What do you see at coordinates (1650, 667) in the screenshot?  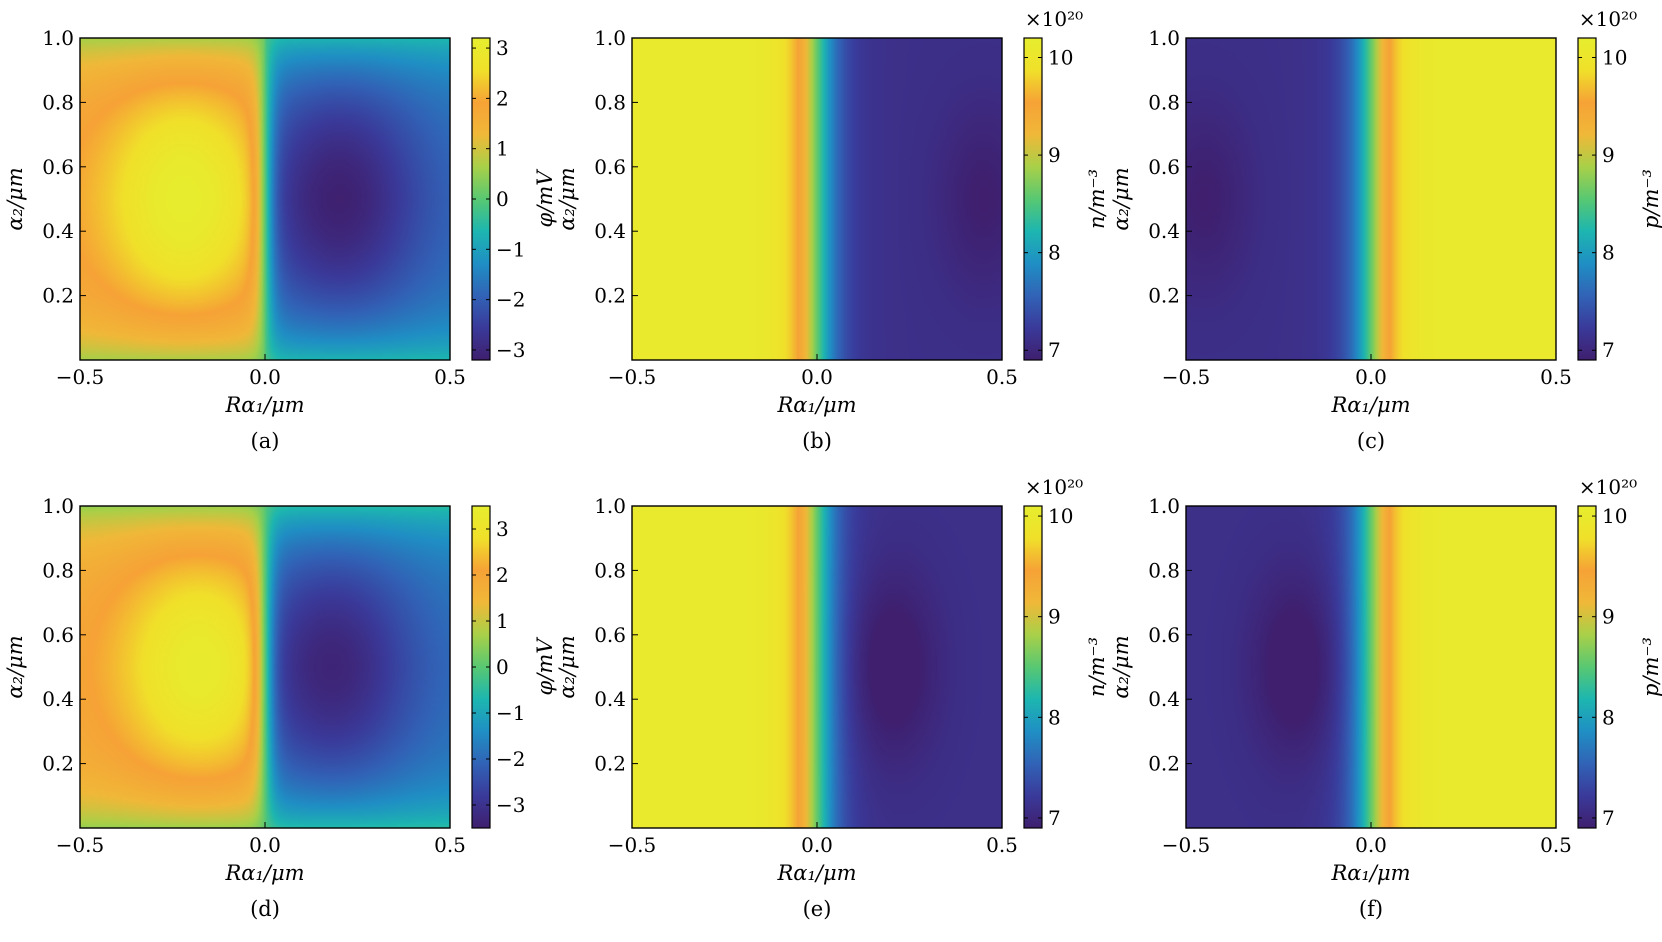 I see `colorbar-label: p/m⁻³` at bounding box center [1650, 667].